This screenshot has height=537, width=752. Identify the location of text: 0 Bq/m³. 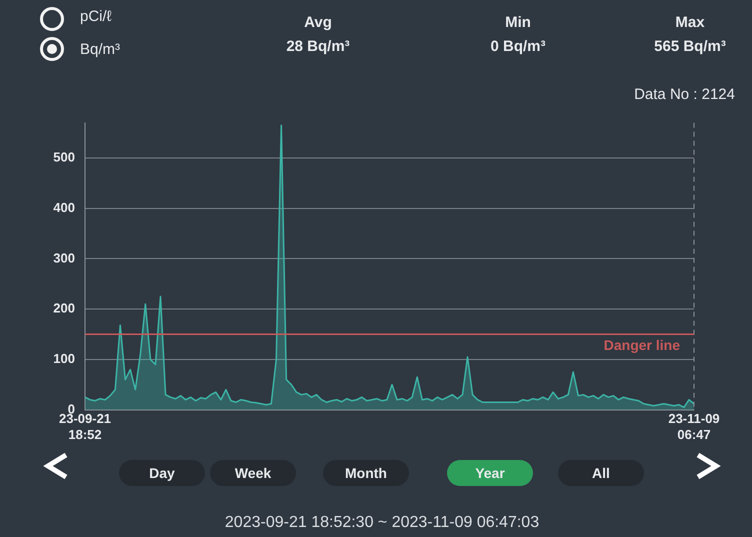
(518, 46).